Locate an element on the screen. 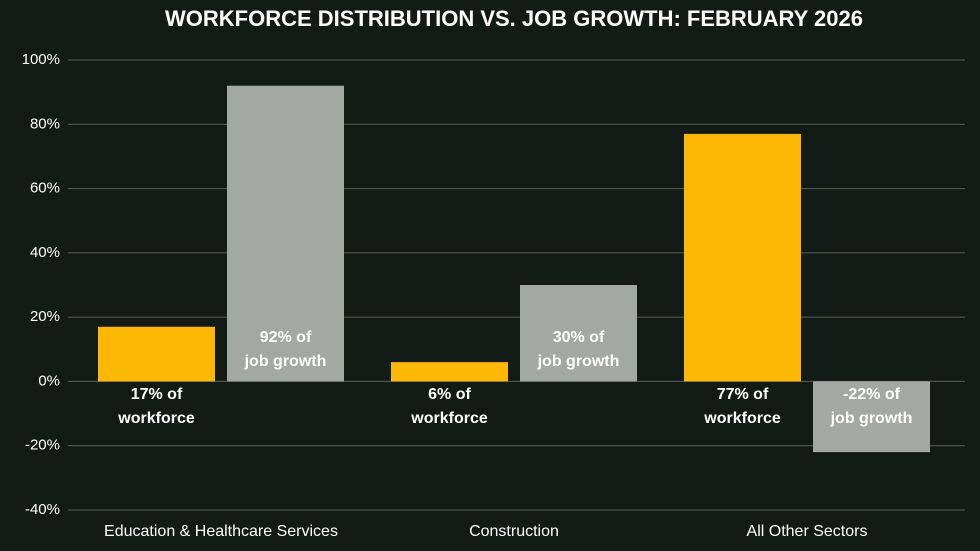 Image resolution: width=980 pixels, height=551 pixels. value-label: 17% of workforce is located at coordinates (156, 407).